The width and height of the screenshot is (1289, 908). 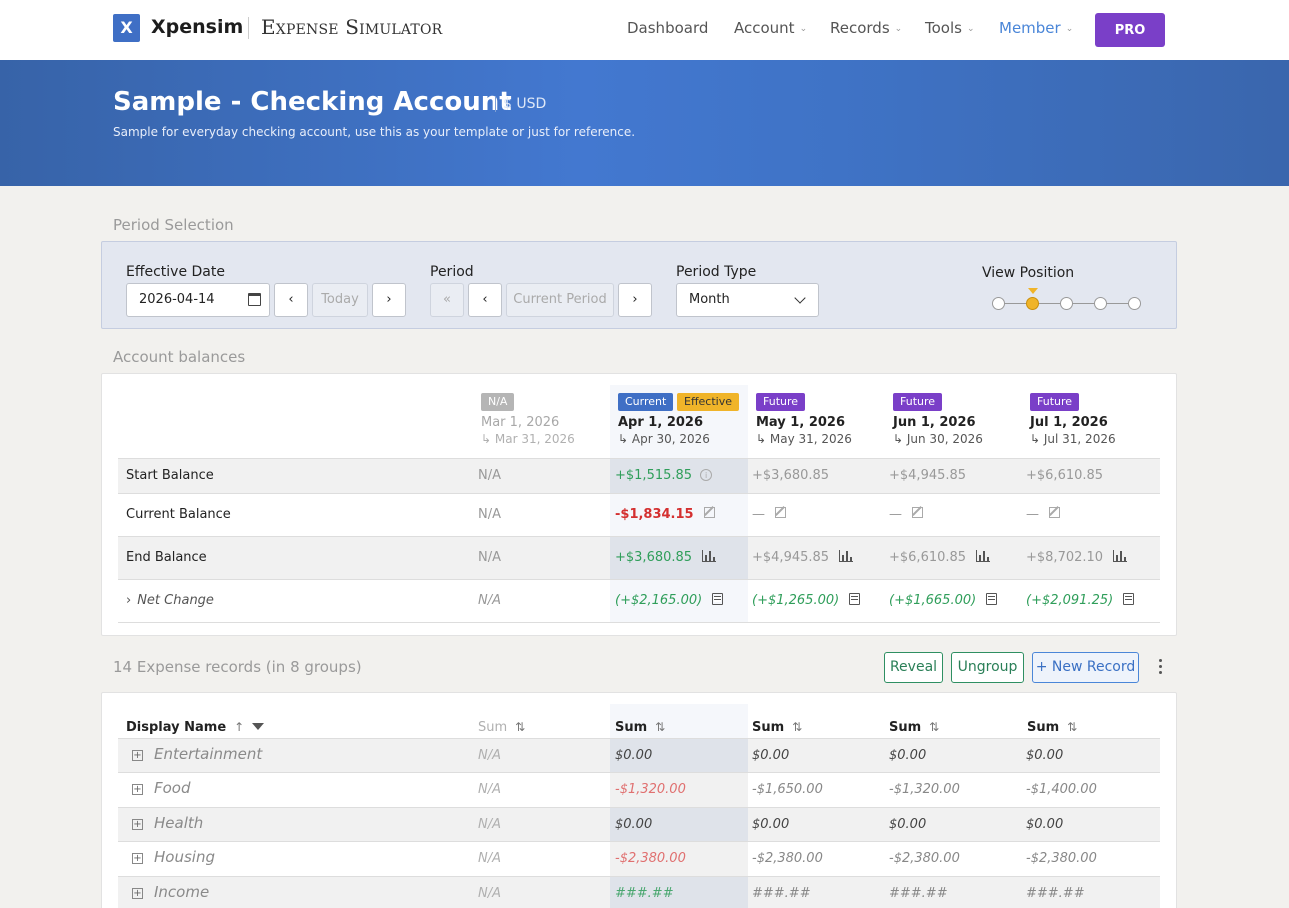 What do you see at coordinates (1069, 29) in the screenshot?
I see `chevron-down-icon: ⌄` at bounding box center [1069, 29].